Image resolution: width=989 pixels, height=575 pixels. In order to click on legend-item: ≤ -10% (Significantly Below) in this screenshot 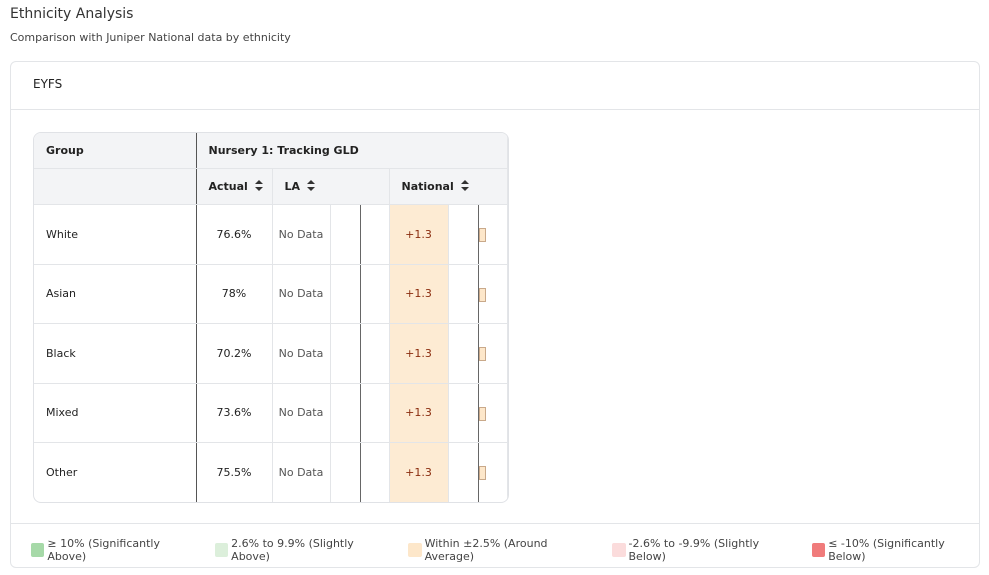, I will do `click(895, 550)`.